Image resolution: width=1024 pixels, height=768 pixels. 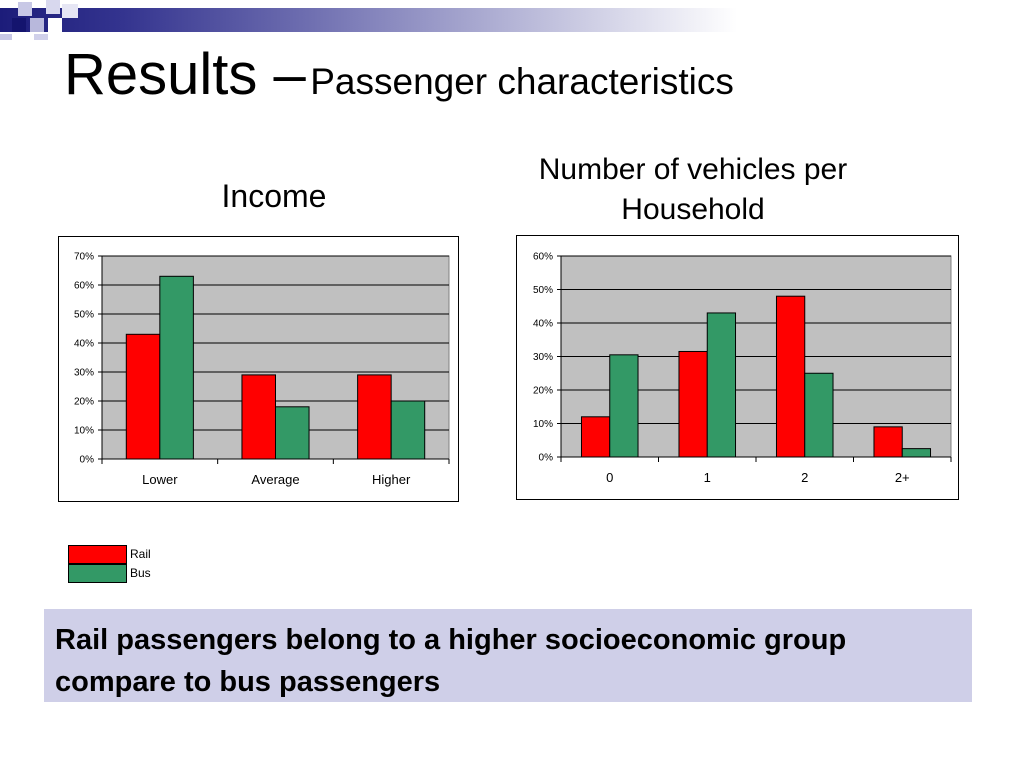 What do you see at coordinates (97, 554) in the screenshot?
I see `legend-swatch-rail` at bounding box center [97, 554].